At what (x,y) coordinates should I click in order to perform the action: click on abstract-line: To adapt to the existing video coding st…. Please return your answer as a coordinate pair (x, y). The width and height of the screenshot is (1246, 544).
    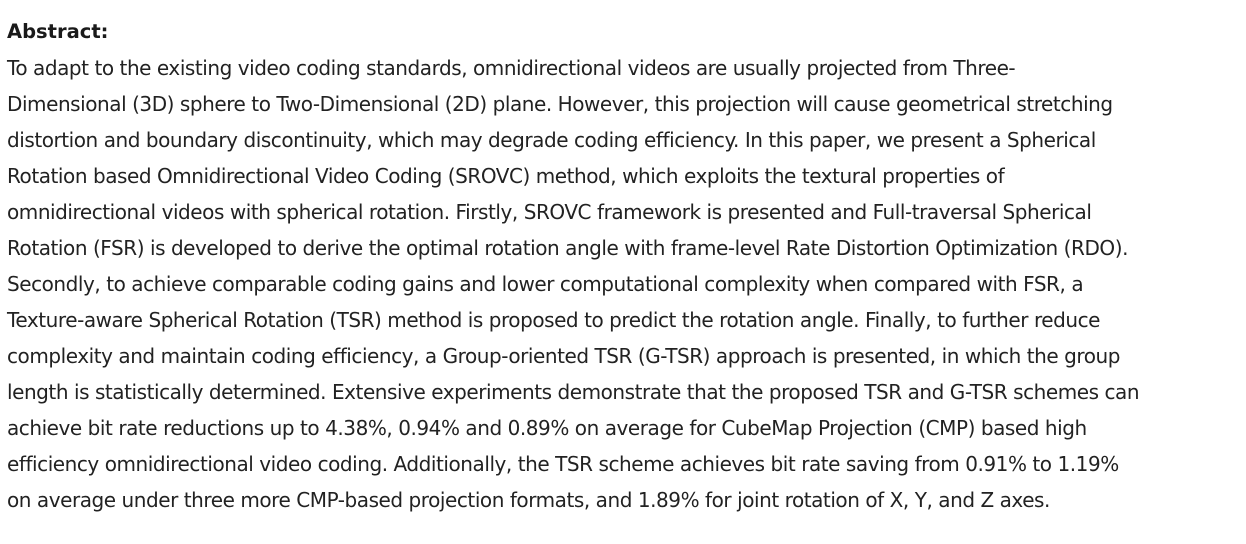
    Looking at the image, I should click on (511, 68).